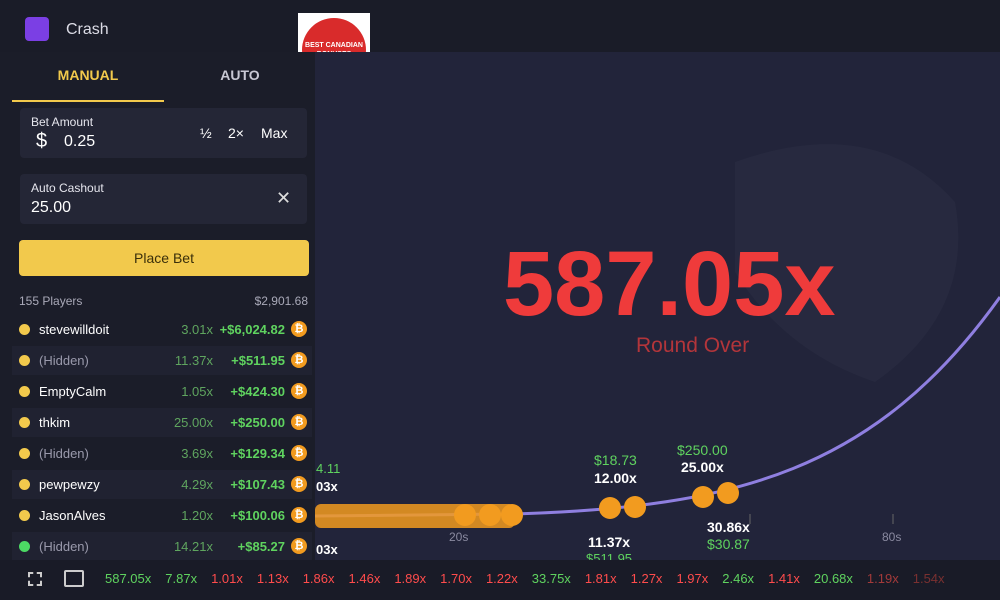 This screenshot has width=1000, height=600. I want to click on history-item: 1.01x, so click(227, 578).